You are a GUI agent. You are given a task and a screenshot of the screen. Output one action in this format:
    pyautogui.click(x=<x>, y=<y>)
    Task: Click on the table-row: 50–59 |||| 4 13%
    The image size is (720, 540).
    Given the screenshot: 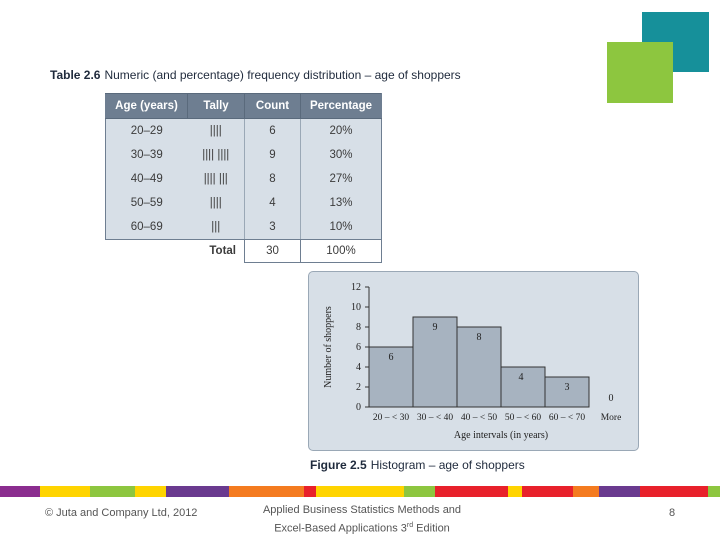 What is the action you would take?
    pyautogui.click(x=243, y=203)
    